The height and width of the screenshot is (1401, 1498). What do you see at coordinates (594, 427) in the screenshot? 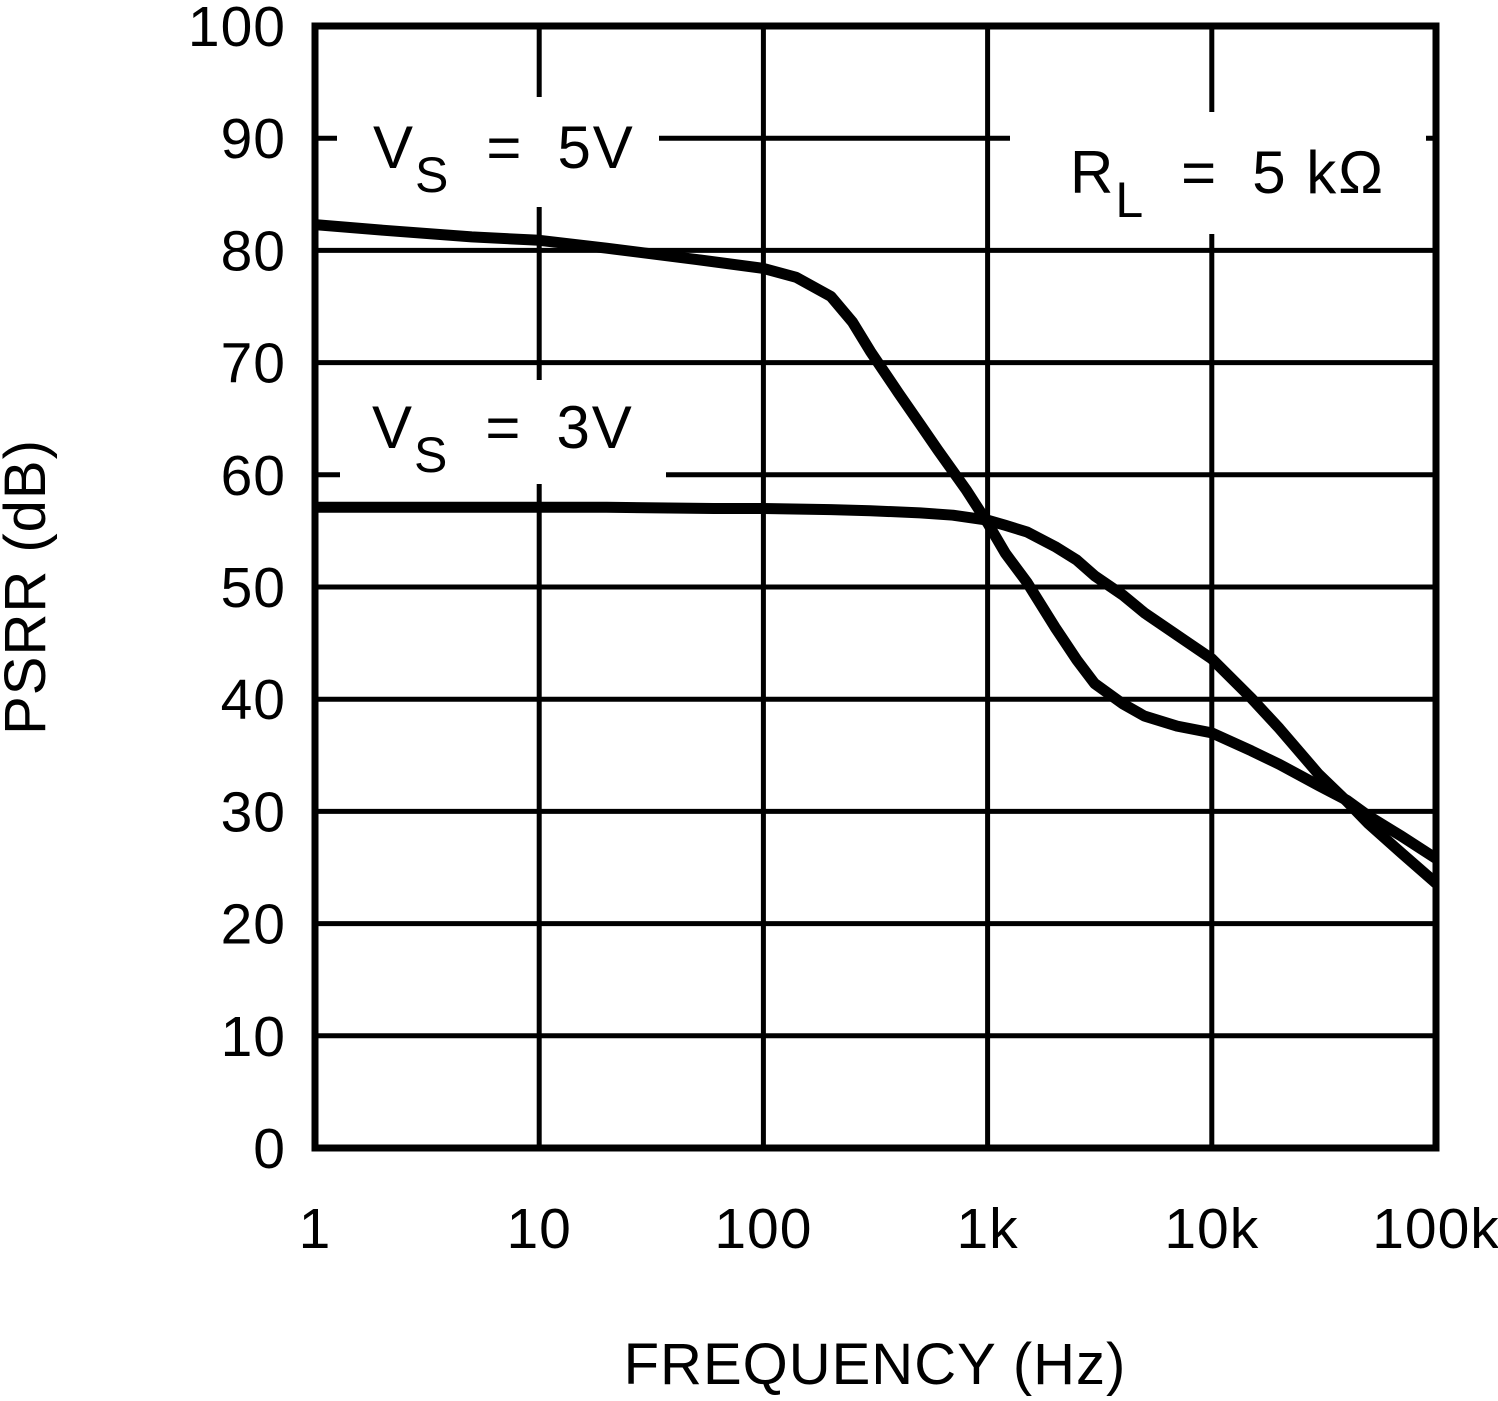
I see `vs3-value: 3V` at bounding box center [594, 427].